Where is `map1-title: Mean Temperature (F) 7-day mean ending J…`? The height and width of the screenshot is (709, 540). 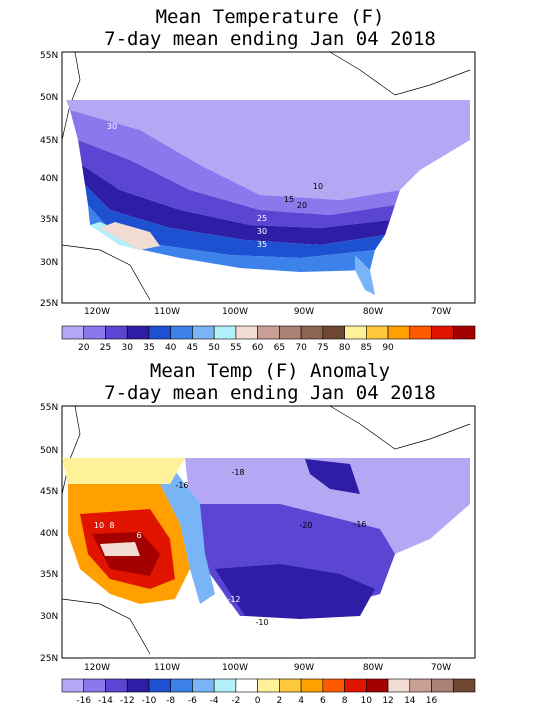
map1-title: Mean Temperature (F) 7-day mean ending J… is located at coordinates (270, 28).